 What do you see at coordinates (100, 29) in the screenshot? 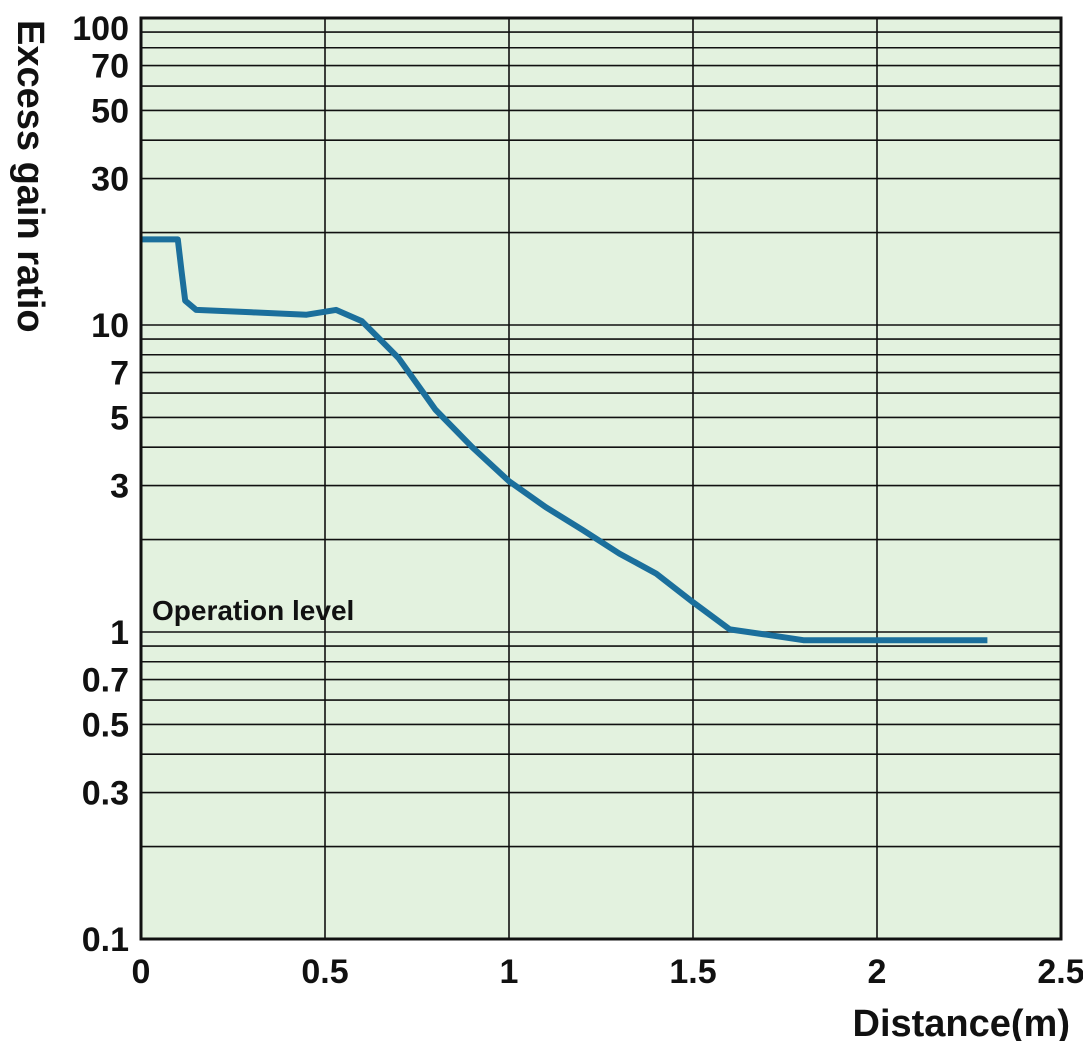
I see `y-tick-label: 100` at bounding box center [100, 29].